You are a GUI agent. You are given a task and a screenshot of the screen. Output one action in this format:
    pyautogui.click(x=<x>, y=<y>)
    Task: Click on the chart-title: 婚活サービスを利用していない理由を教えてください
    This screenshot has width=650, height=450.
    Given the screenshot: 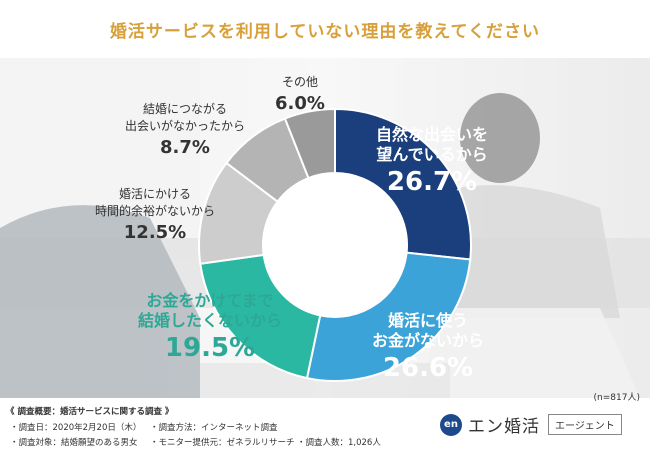 What is the action you would take?
    pyautogui.click(x=325, y=31)
    